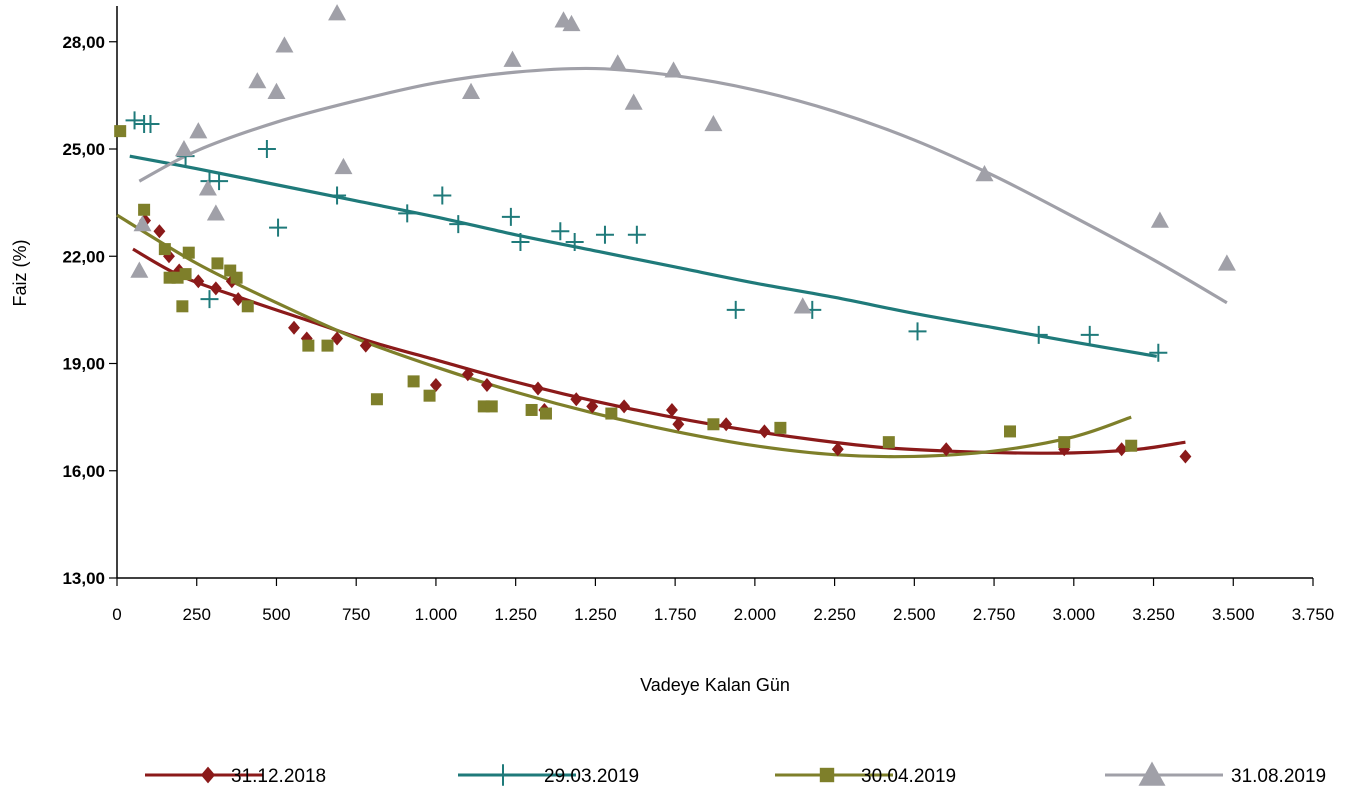 This screenshot has width=1360, height=791. I want to click on legend-item-2: 29.03.2019, so click(548, 775).